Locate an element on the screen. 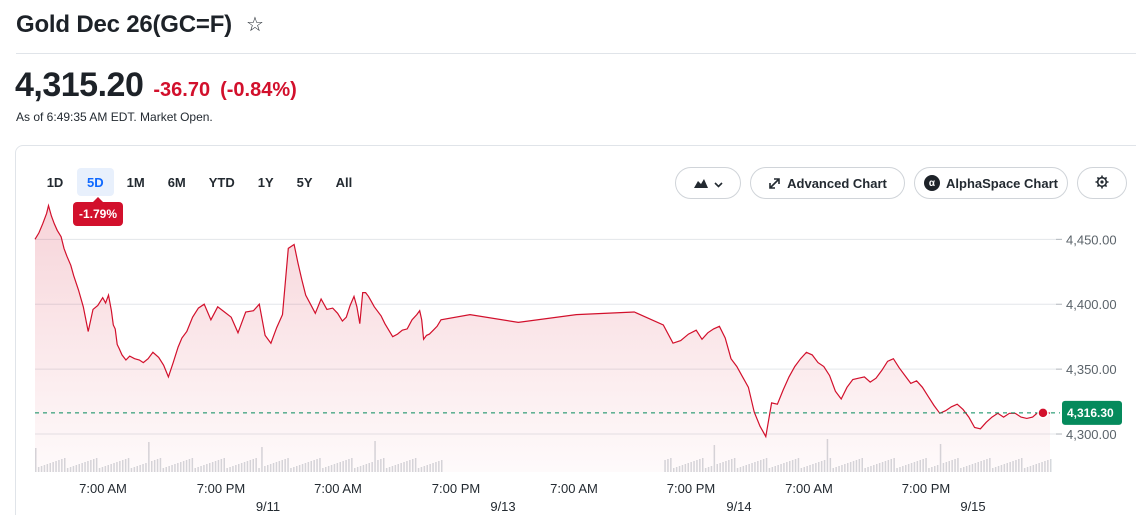 This screenshot has height=515, width=1136. tab-1y: 1Y is located at coordinates (265, 182).